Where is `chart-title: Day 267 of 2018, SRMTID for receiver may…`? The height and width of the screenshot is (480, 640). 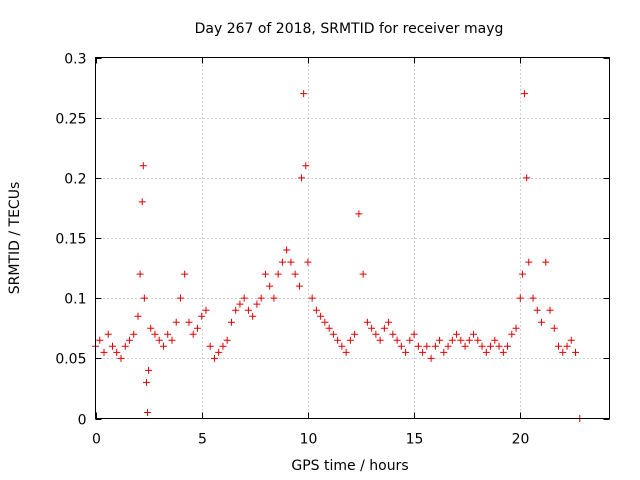
chart-title: Day 267 of 2018, SRMTID for receiver may… is located at coordinates (349, 29).